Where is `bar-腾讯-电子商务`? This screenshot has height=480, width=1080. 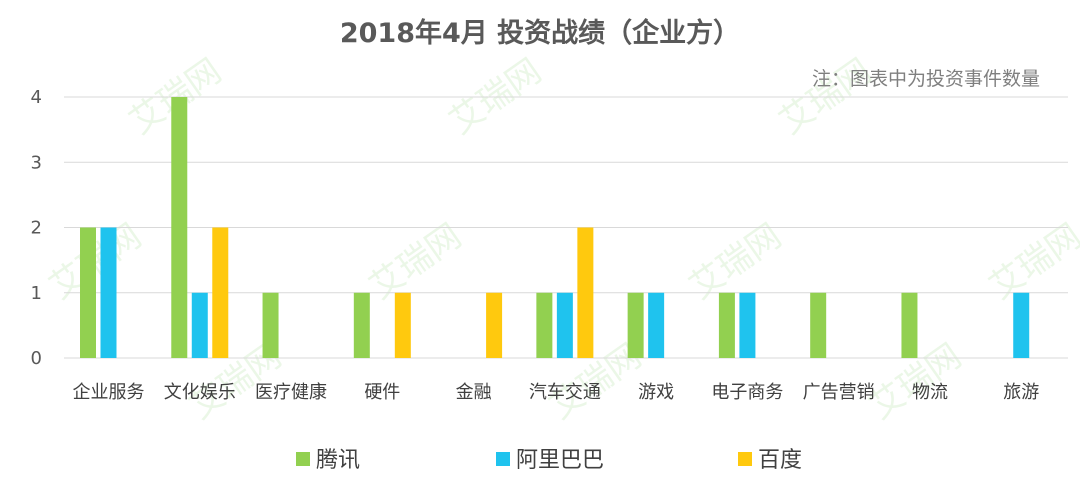
bar-腾讯-电子商务 is located at coordinates (726, 325).